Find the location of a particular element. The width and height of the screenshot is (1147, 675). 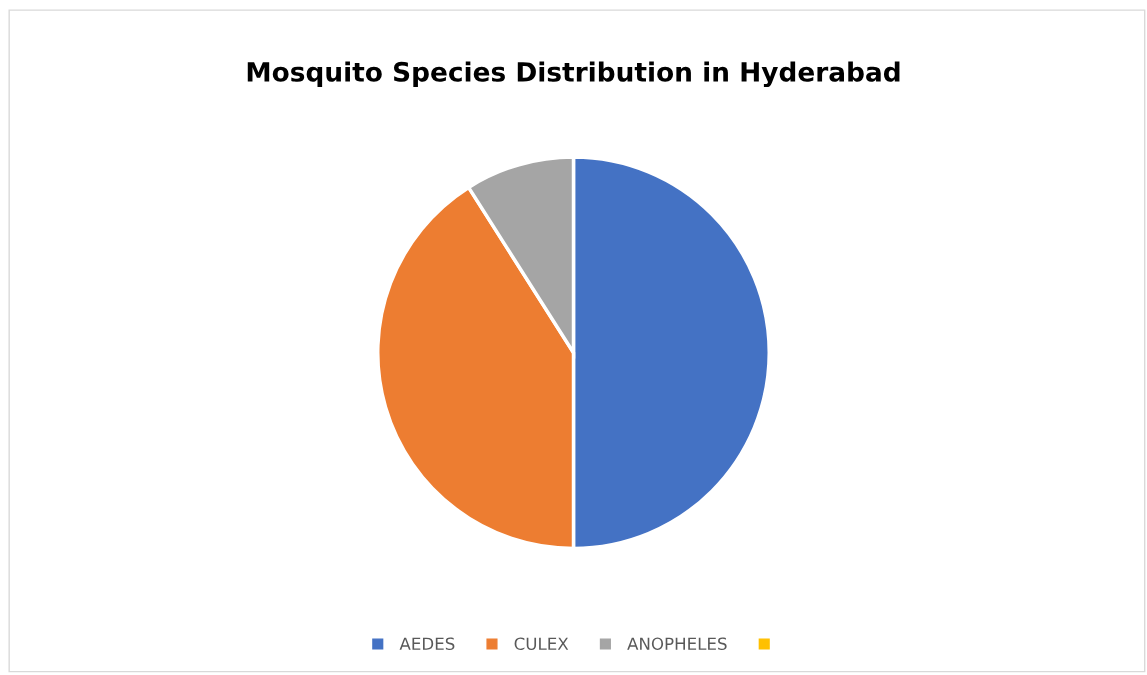

legend-label: AEDES is located at coordinates (427, 644).